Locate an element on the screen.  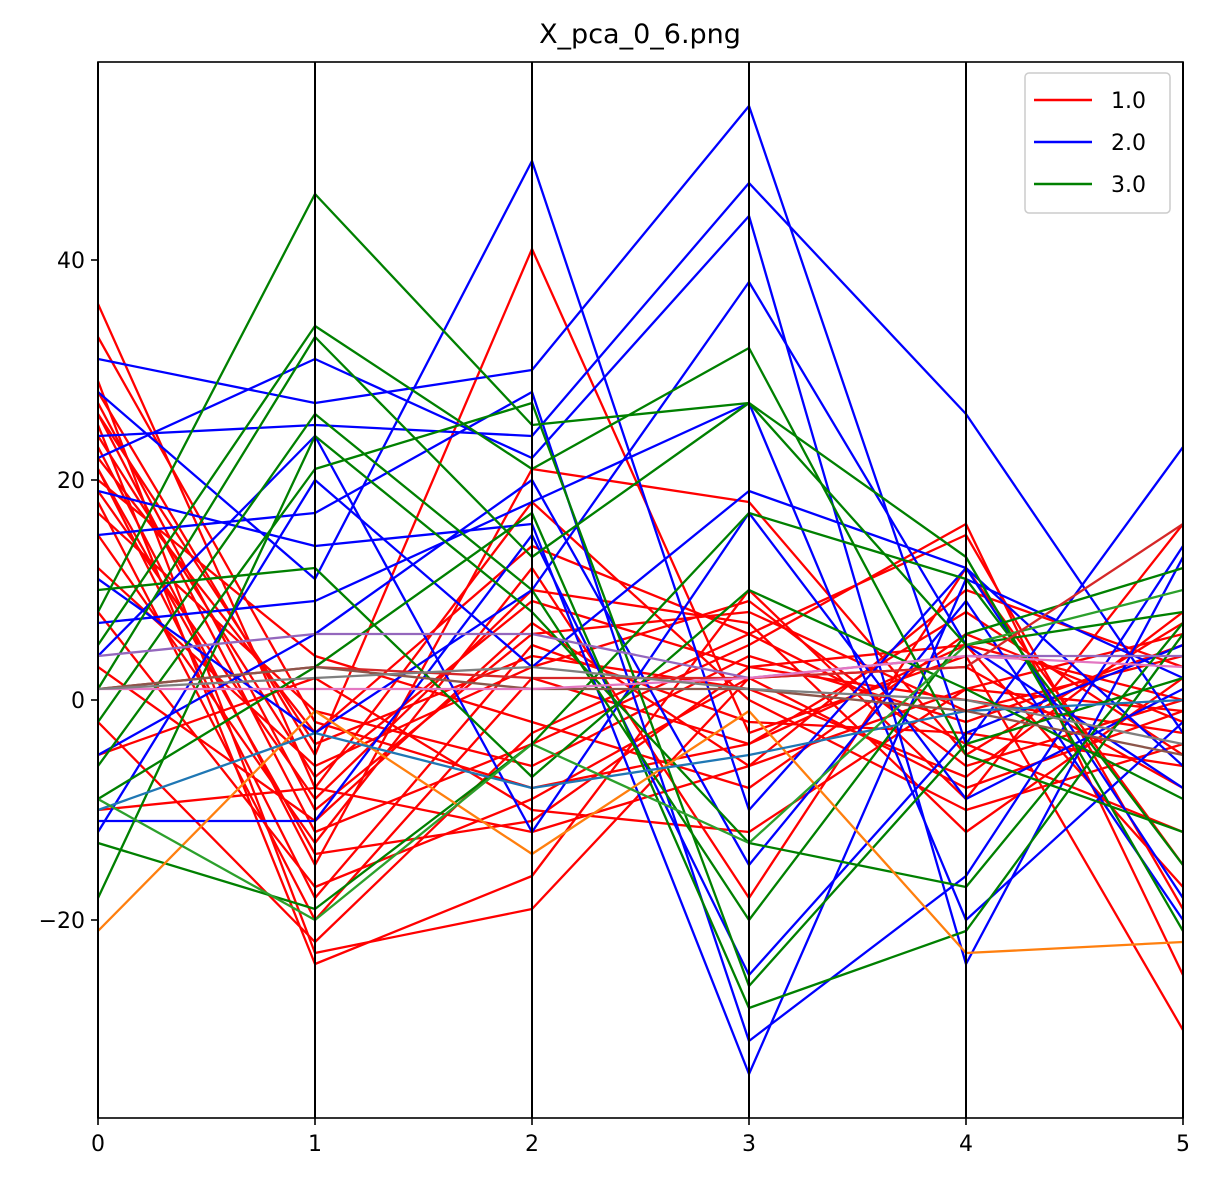
legend: 1.0 2.0 3.0 is located at coordinates (1097, 143).